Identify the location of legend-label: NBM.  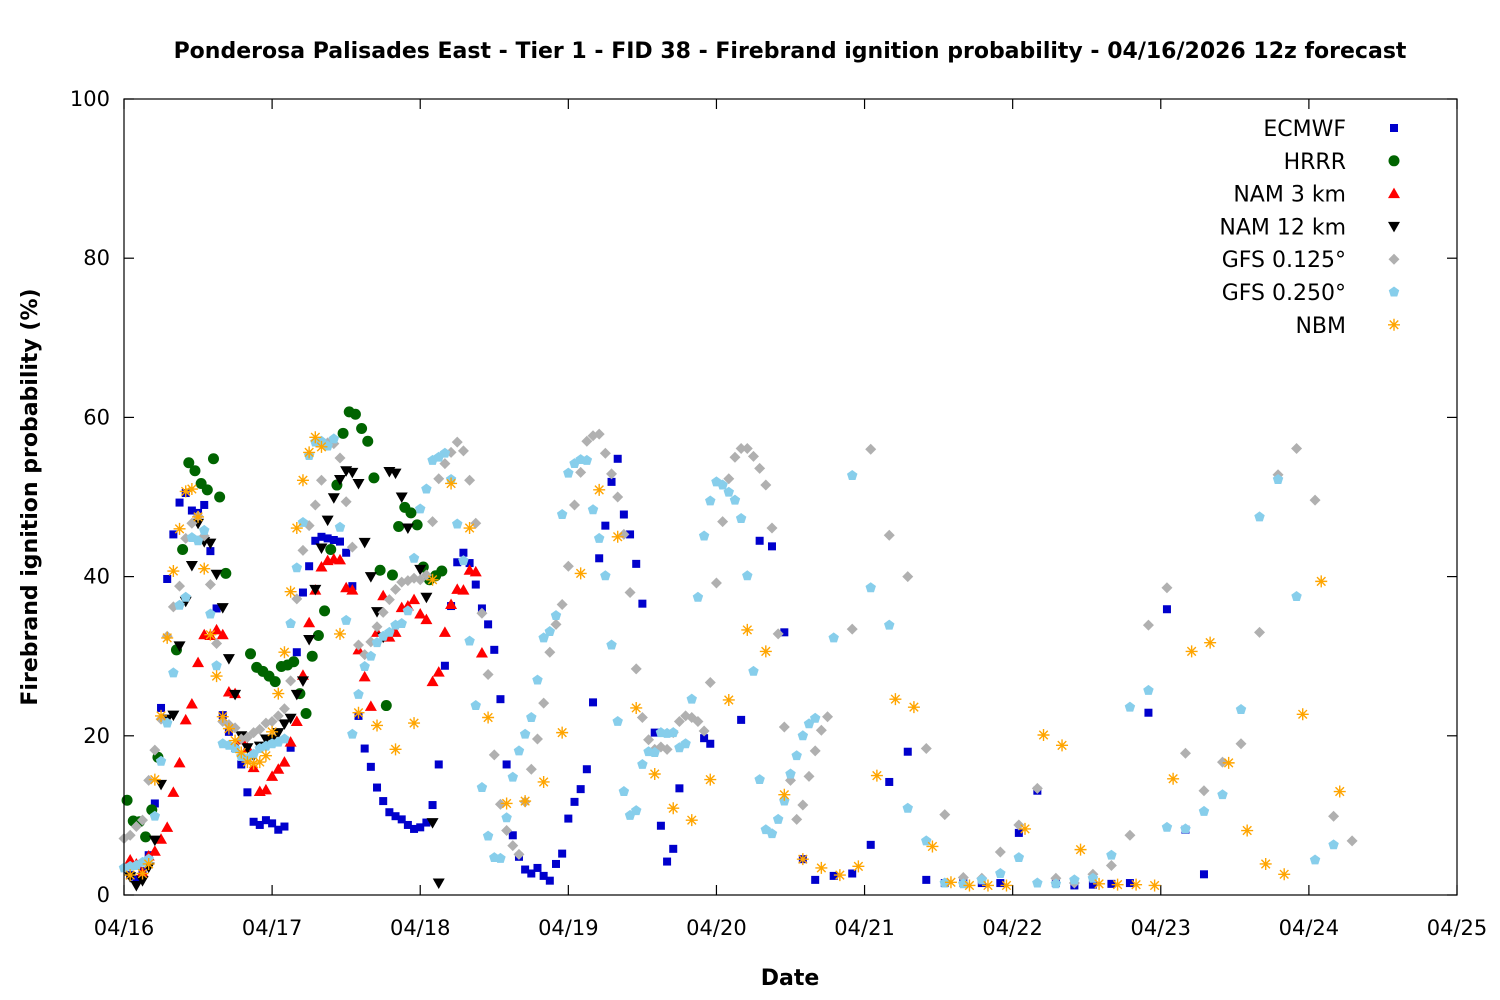
(1320, 326).